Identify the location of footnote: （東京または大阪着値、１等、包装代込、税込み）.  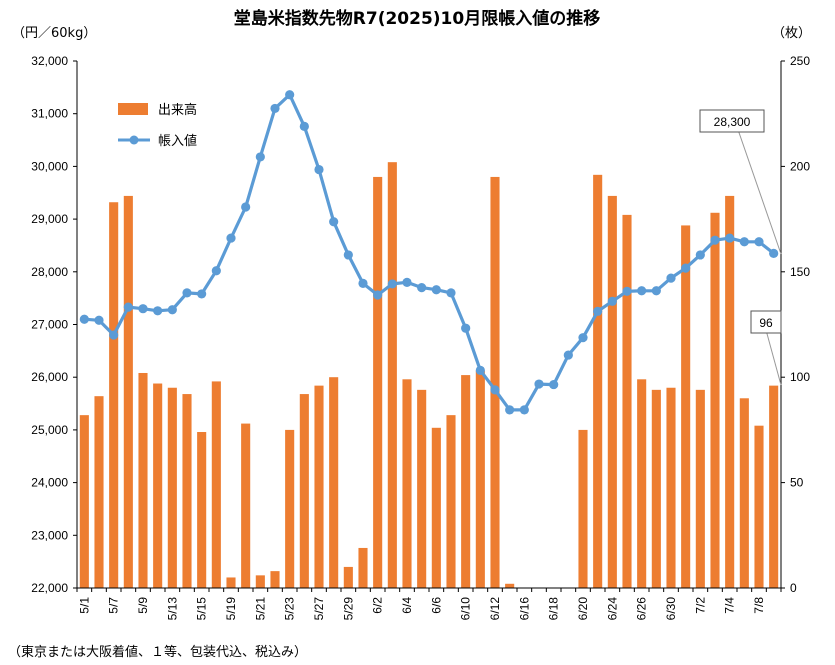
(157, 652).